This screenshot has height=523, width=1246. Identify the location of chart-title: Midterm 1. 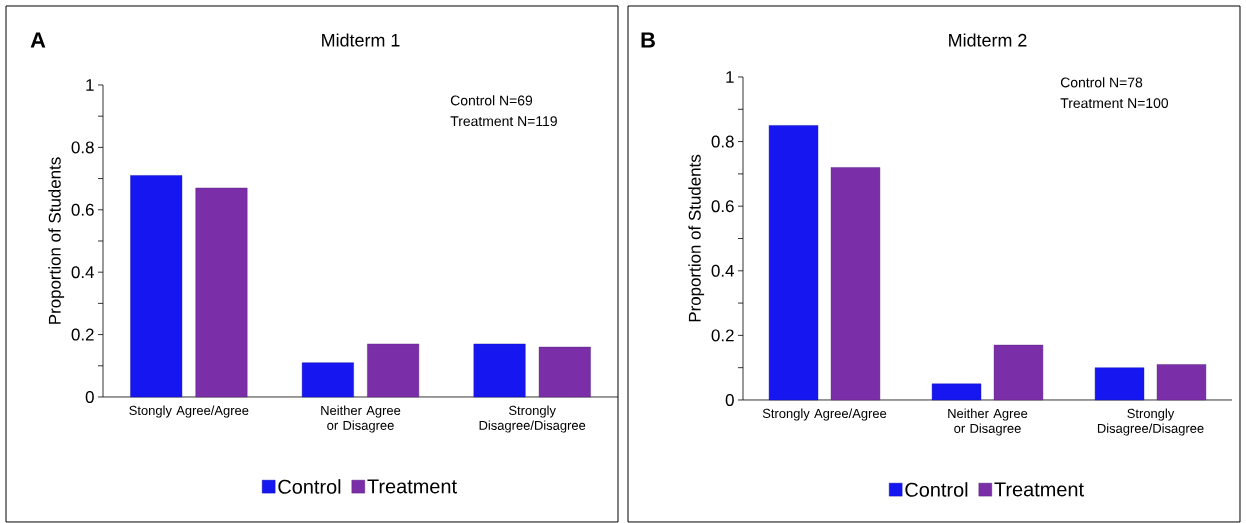
(361, 40).